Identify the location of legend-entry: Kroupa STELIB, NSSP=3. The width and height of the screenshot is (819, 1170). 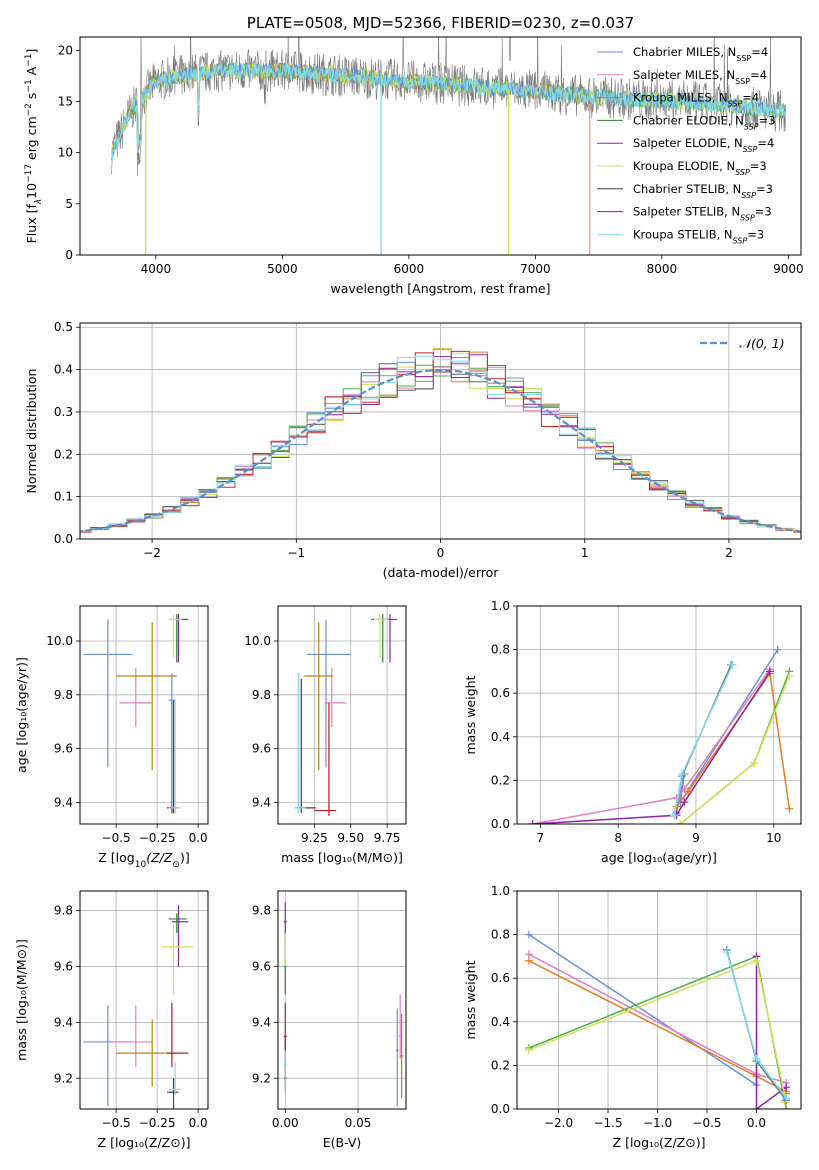
(698, 236).